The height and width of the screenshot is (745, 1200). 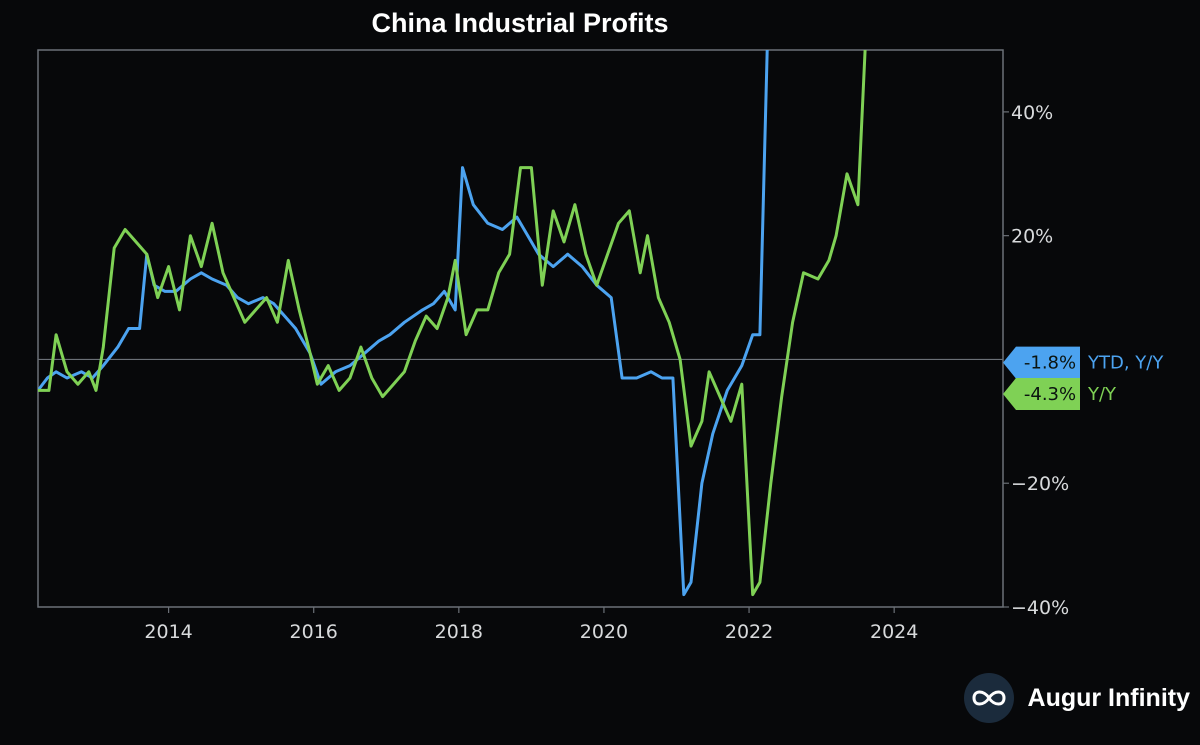 What do you see at coordinates (1032, 237) in the screenshot?
I see `y-tick-label: 20%` at bounding box center [1032, 237].